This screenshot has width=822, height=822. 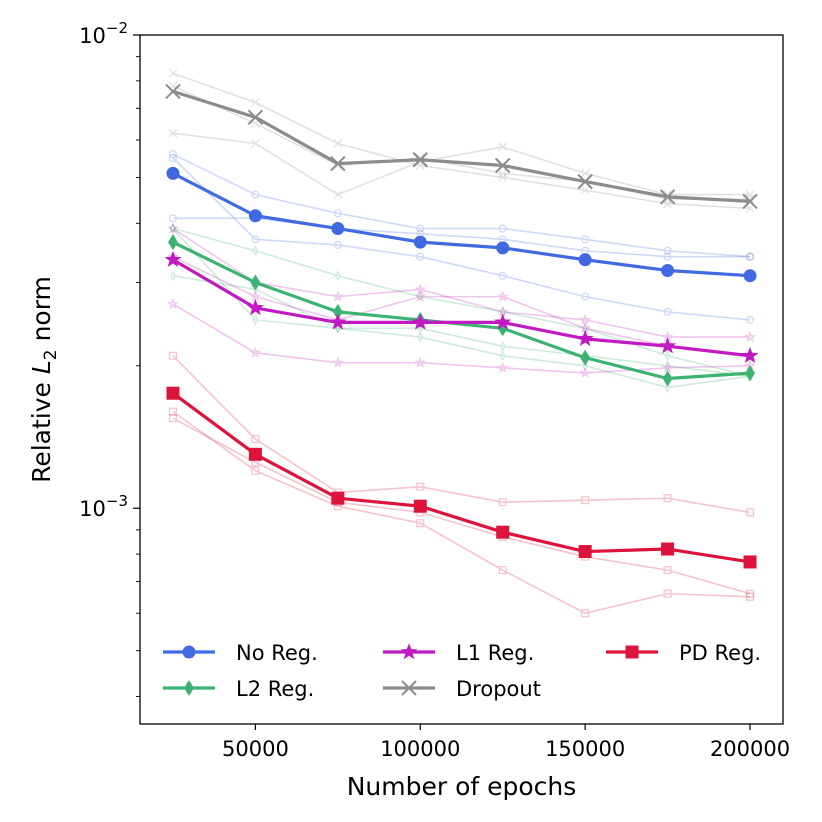 I want to click on l1-reg-run-line, so click(x=461, y=282).